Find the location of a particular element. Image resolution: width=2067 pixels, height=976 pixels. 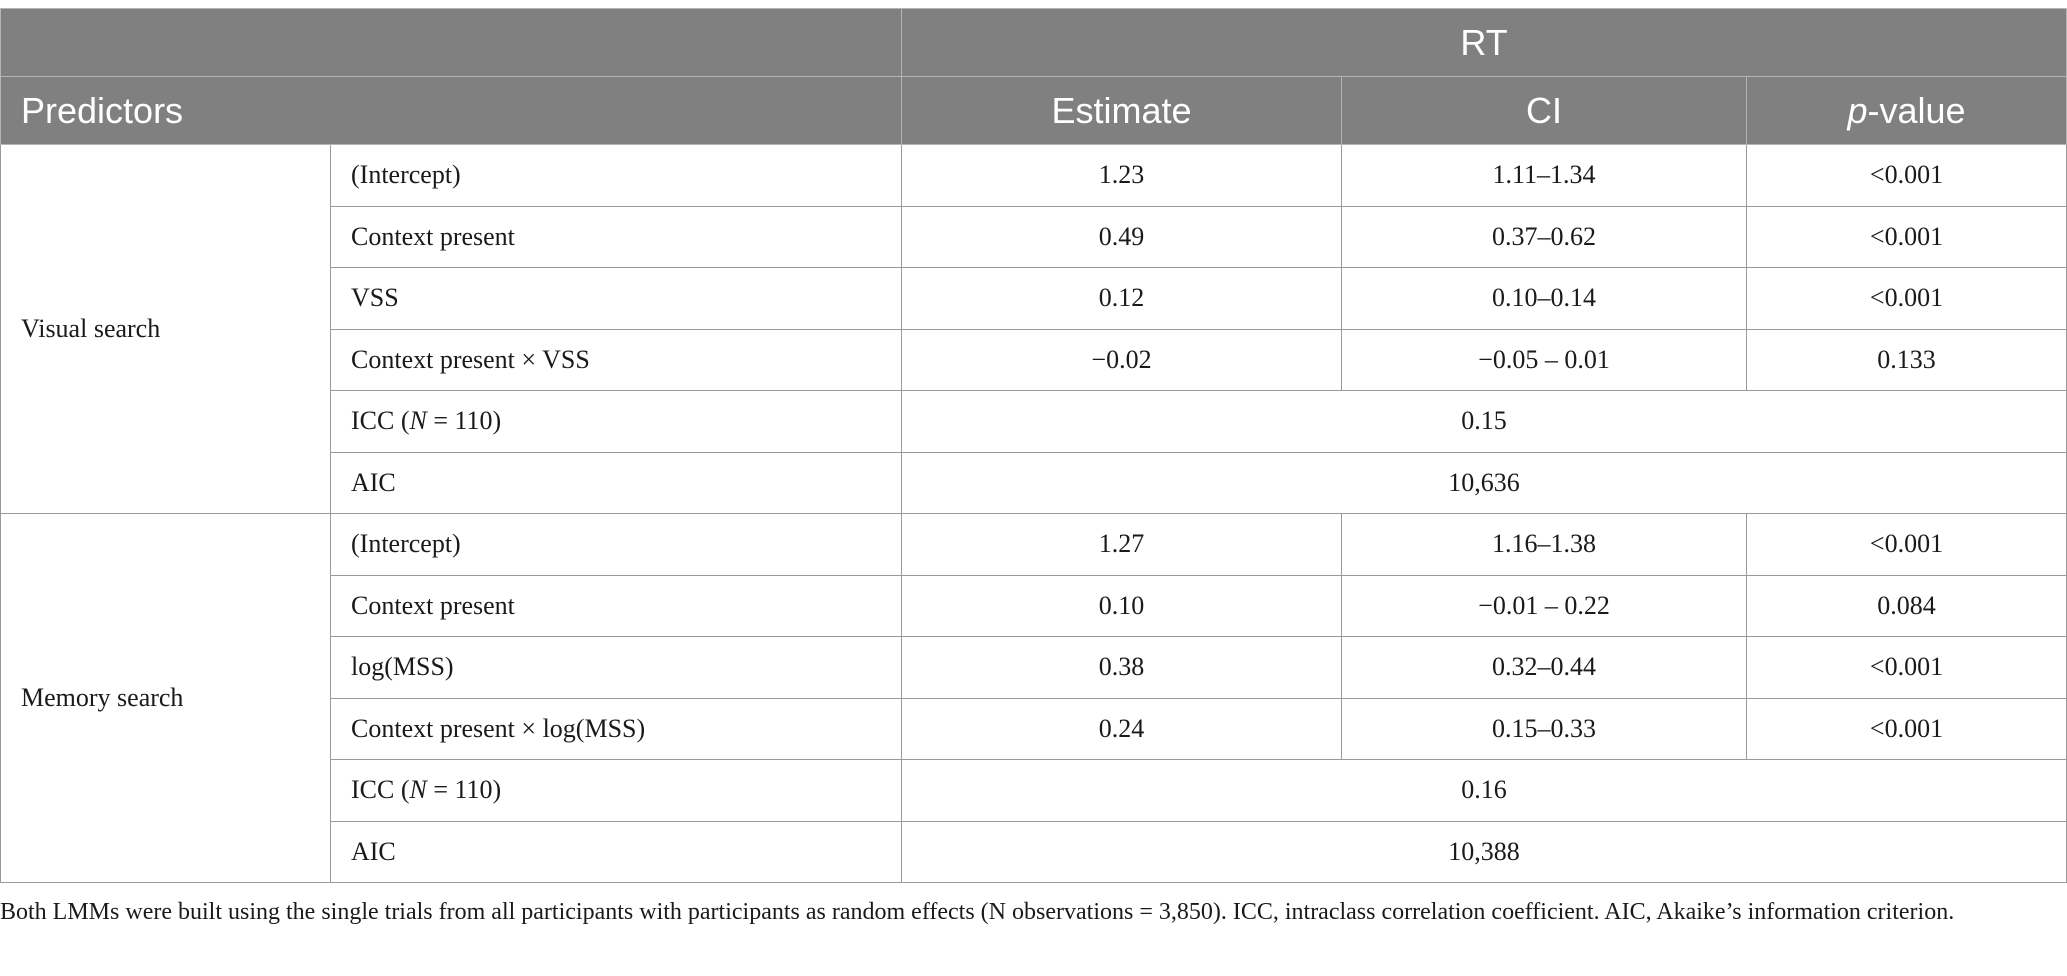

p-value-cell: 0.084 is located at coordinates (1906, 605).